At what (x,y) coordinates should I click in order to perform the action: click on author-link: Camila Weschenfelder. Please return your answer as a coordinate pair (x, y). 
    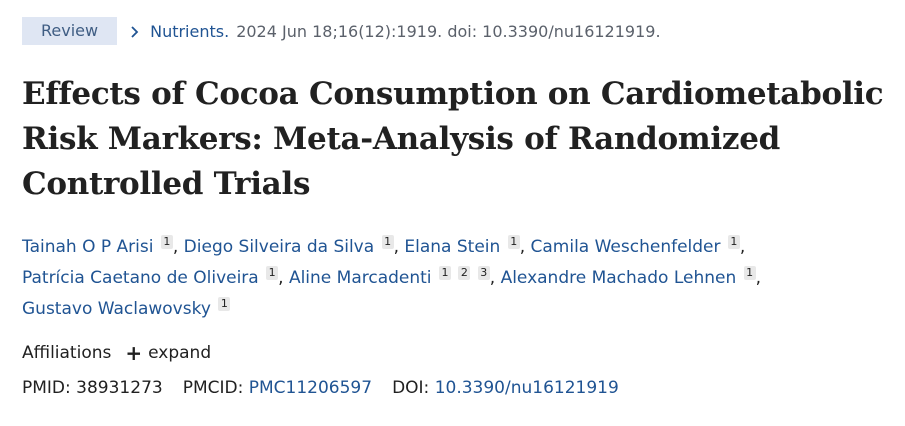
    Looking at the image, I should click on (625, 247).